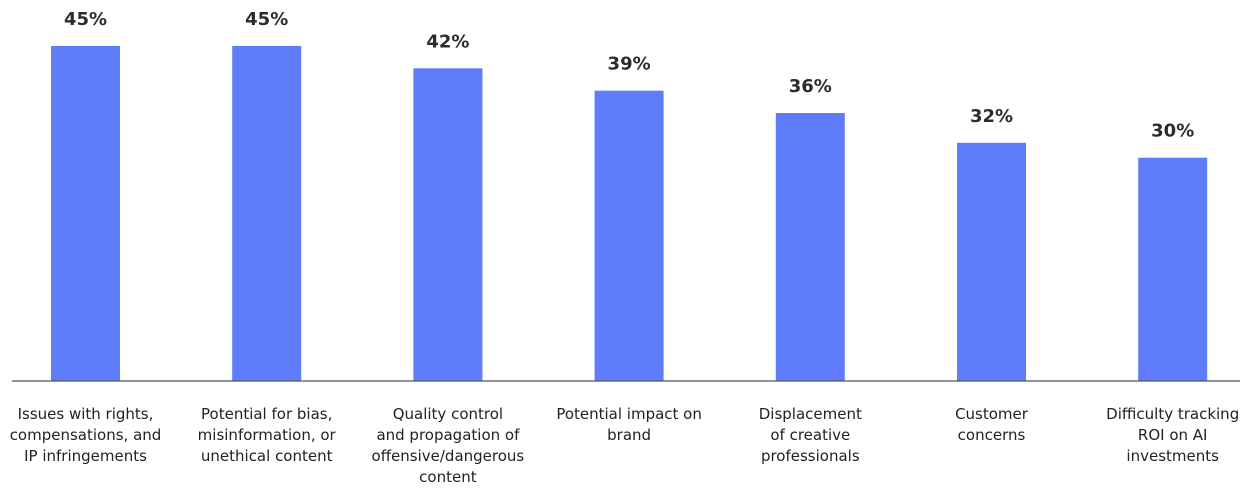 The image size is (1252, 496). Describe the element at coordinates (85, 456) in the screenshot. I see `category-label-line: IP infringements` at that location.